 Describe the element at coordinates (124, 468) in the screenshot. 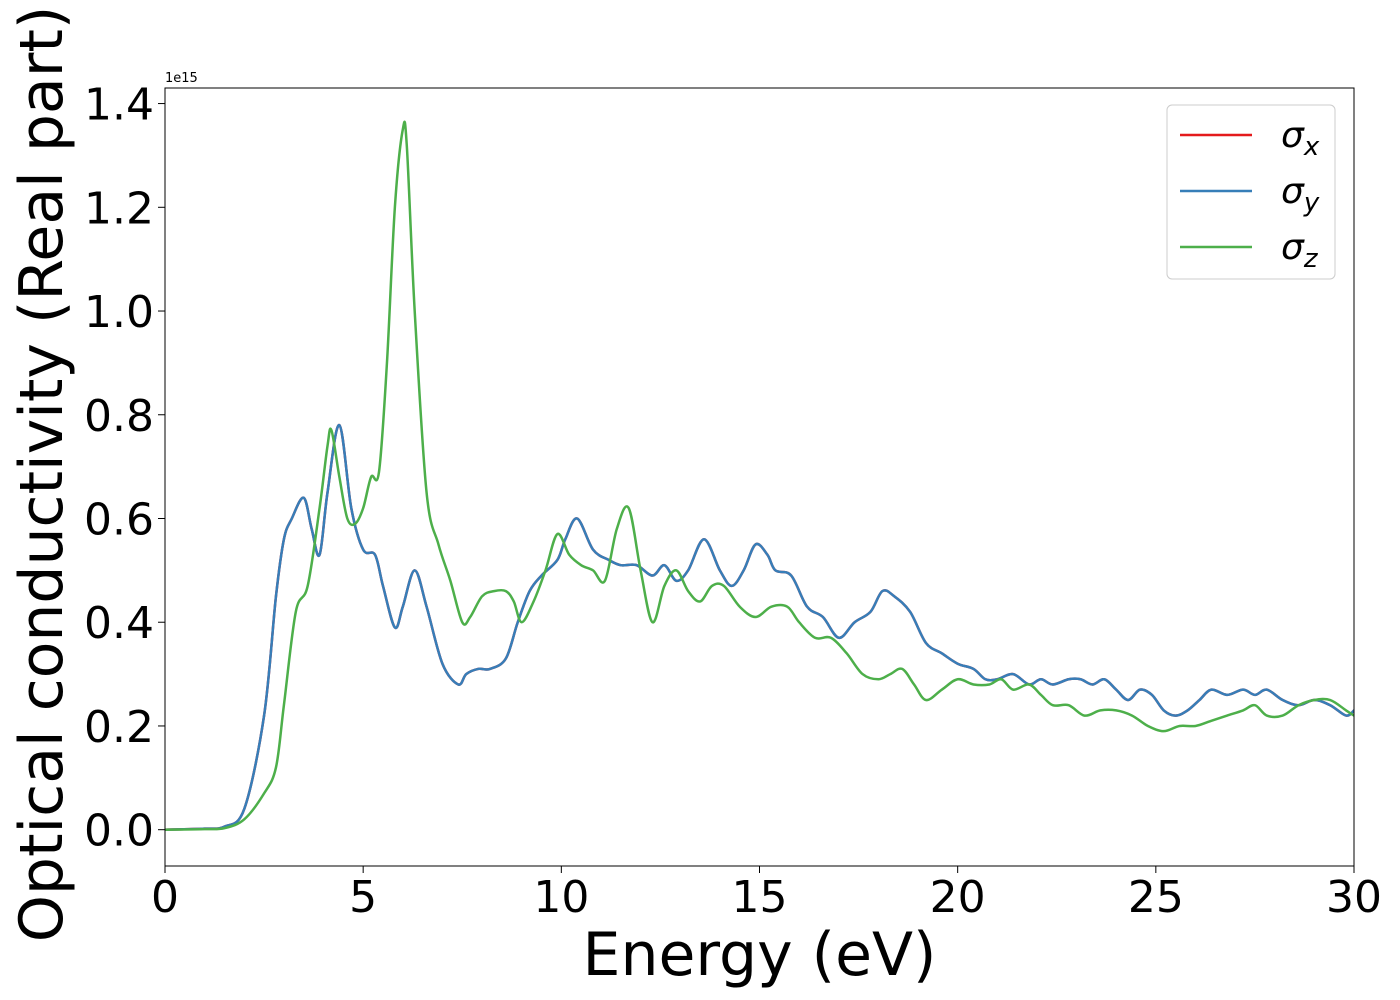

I see `y-axis: 0.0 0.2 0.4 0.6 0.8 1.0 1.2 1.4` at that location.